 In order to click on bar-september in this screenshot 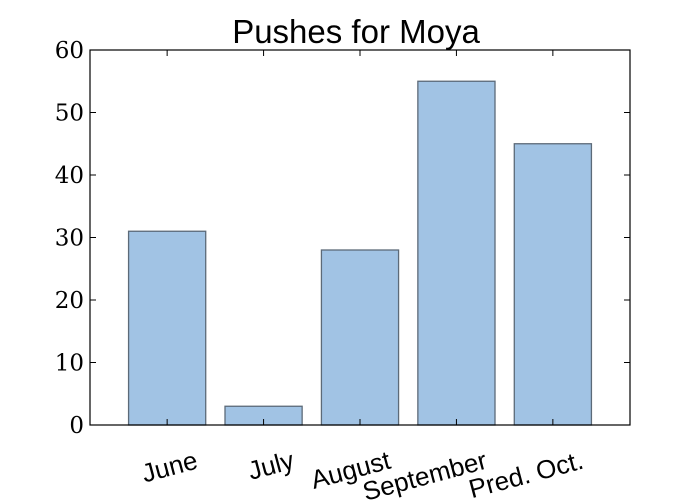, I will do `click(456, 253)`.